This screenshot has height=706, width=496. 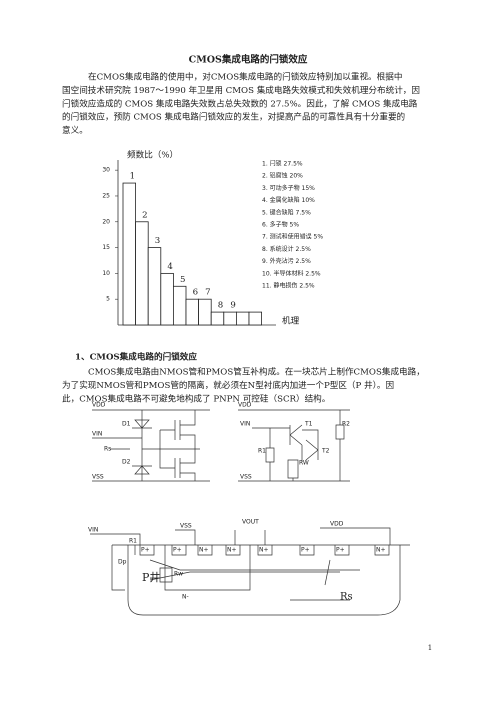 I want to click on cs-label: Rw, so click(x=178, y=574).